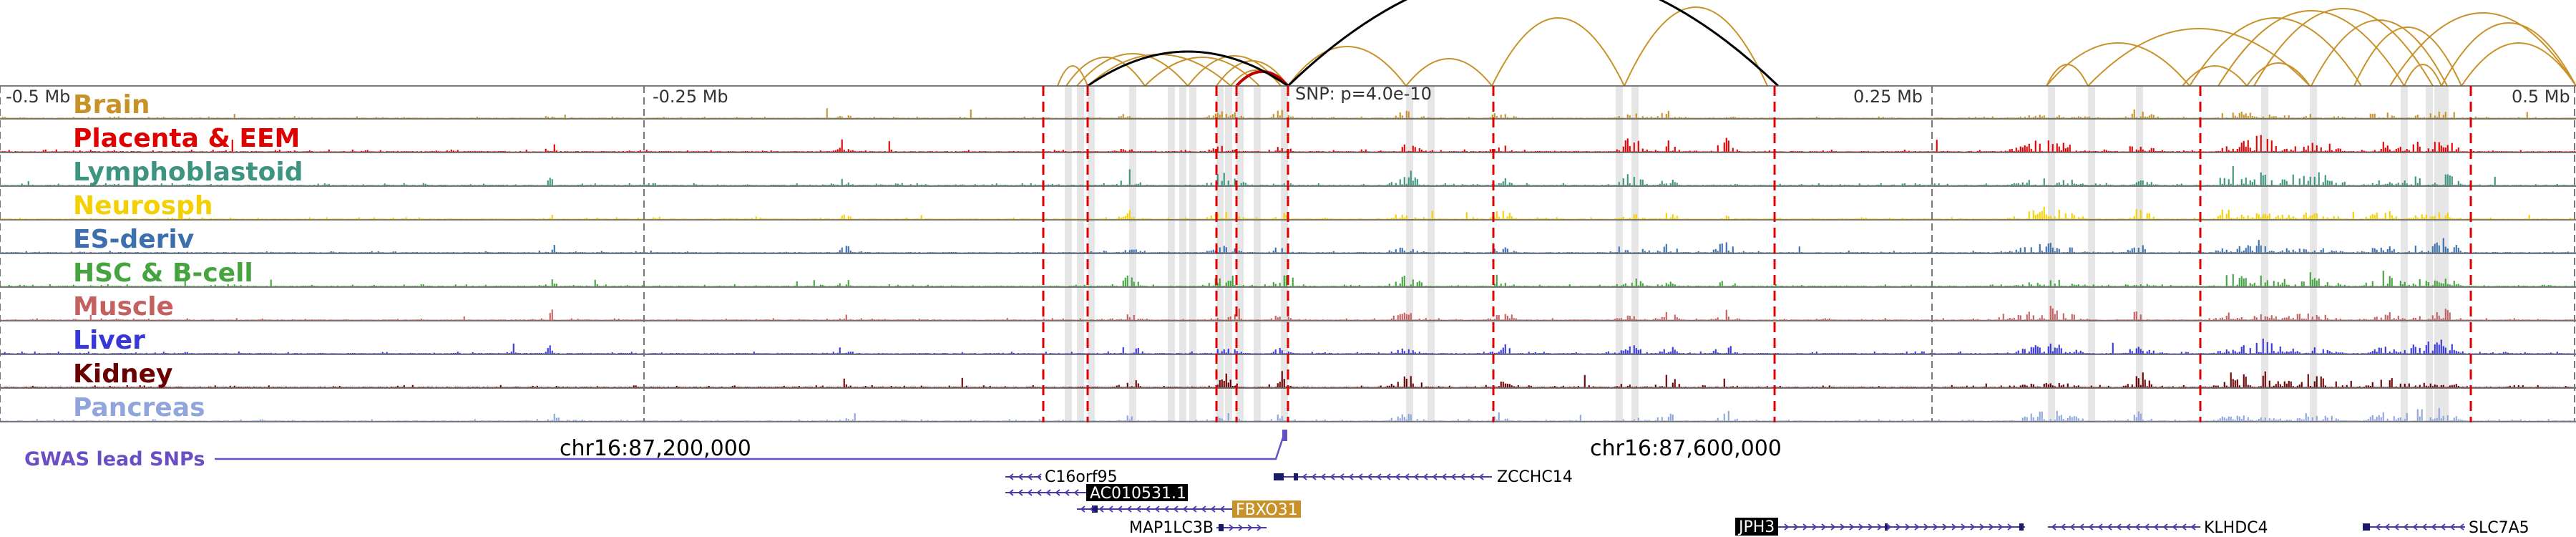  What do you see at coordinates (1171, 448) in the screenshot?
I see `coordinates: chr16:87,200,000 chr16:87,600,000` at bounding box center [1171, 448].